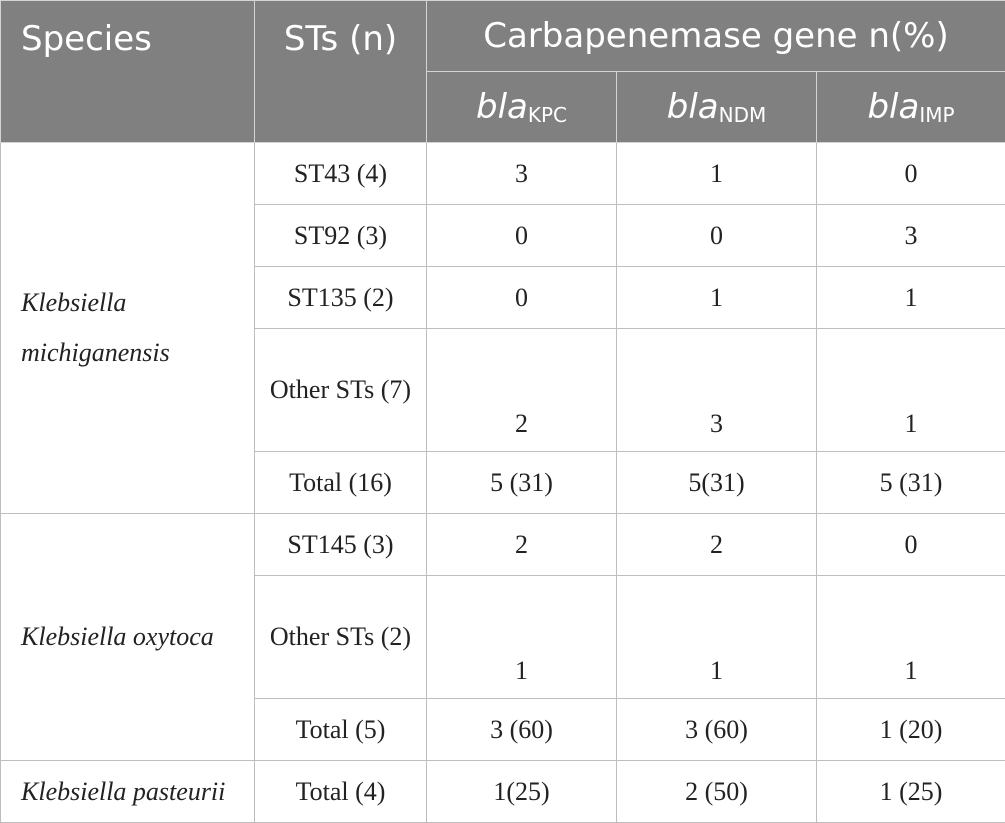  What do you see at coordinates (341, 792) in the screenshot?
I see `st-cell: Total (4)` at bounding box center [341, 792].